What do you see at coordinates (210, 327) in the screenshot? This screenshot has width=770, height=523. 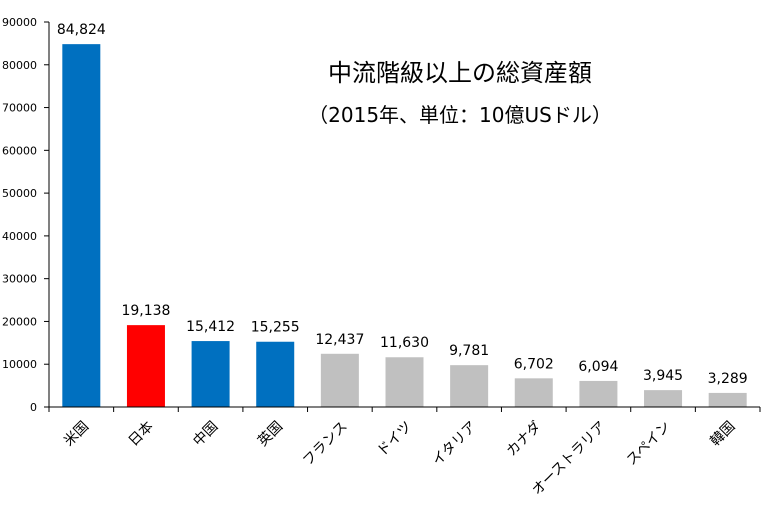 I see `data-label-2: 15,412` at bounding box center [210, 327].